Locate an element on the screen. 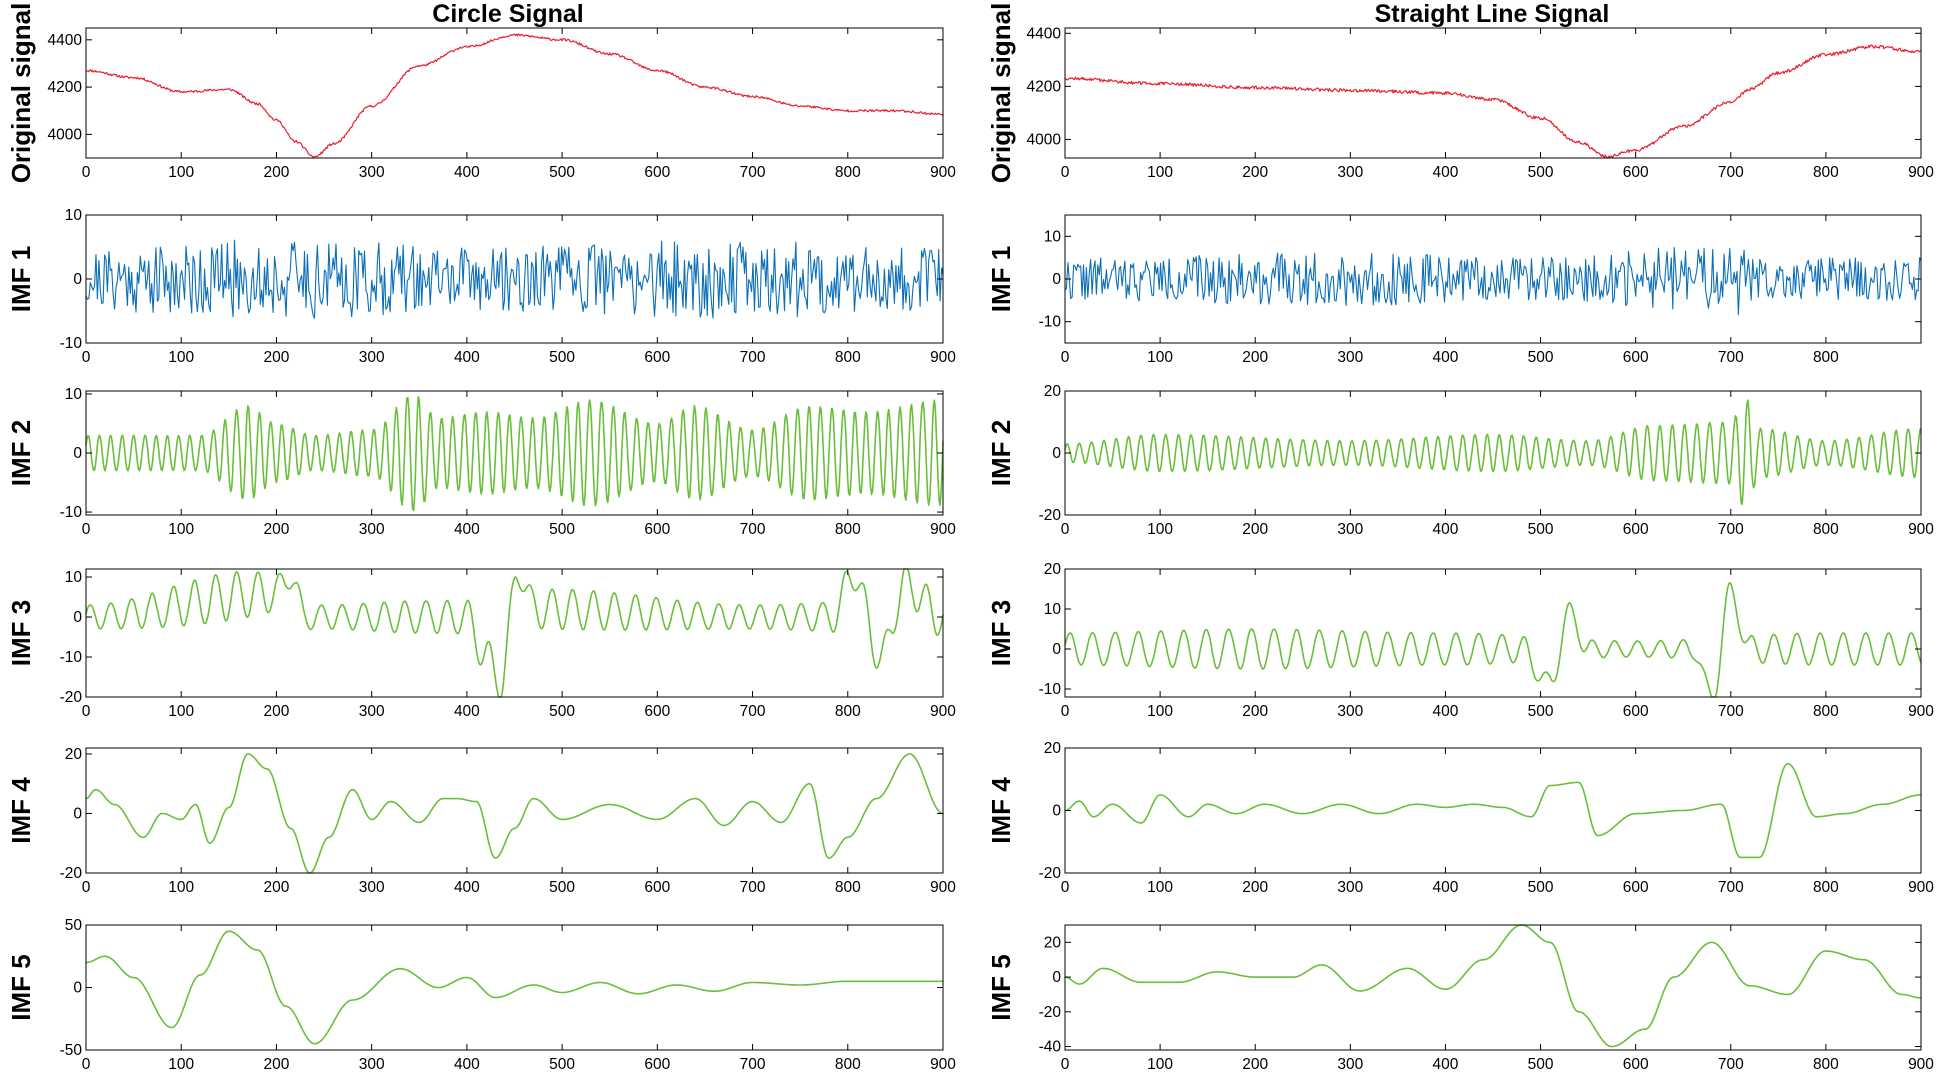  panel-imf1-straight-line: 0 100 200 300 400 500 600 700 800 -10 0 10 IMF 1 is located at coordinates (1454, 290).